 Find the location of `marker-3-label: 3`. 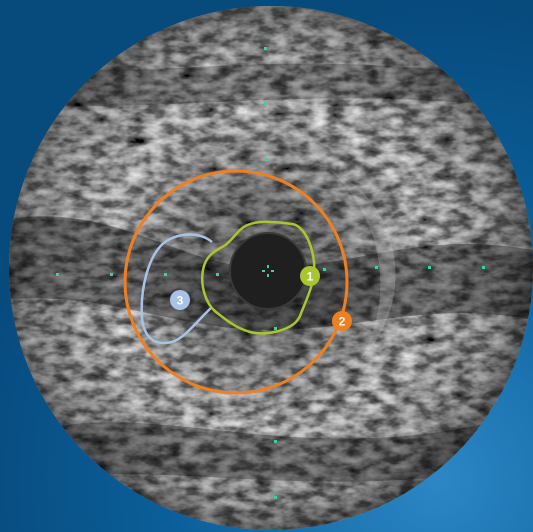

marker-3-label: 3 is located at coordinates (180, 301).